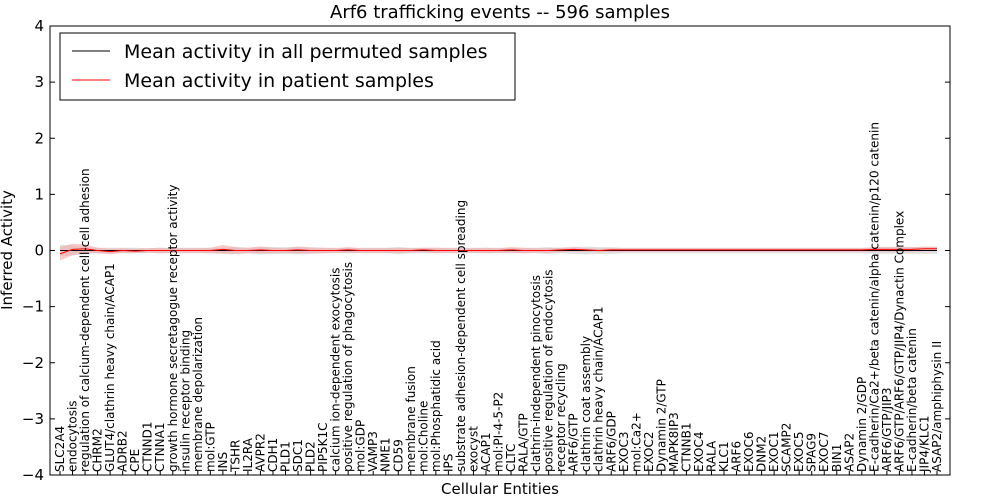 The height and width of the screenshot is (500, 1000). Describe the element at coordinates (223, 462) in the screenshot. I see `x-tick-label: INS` at that location.